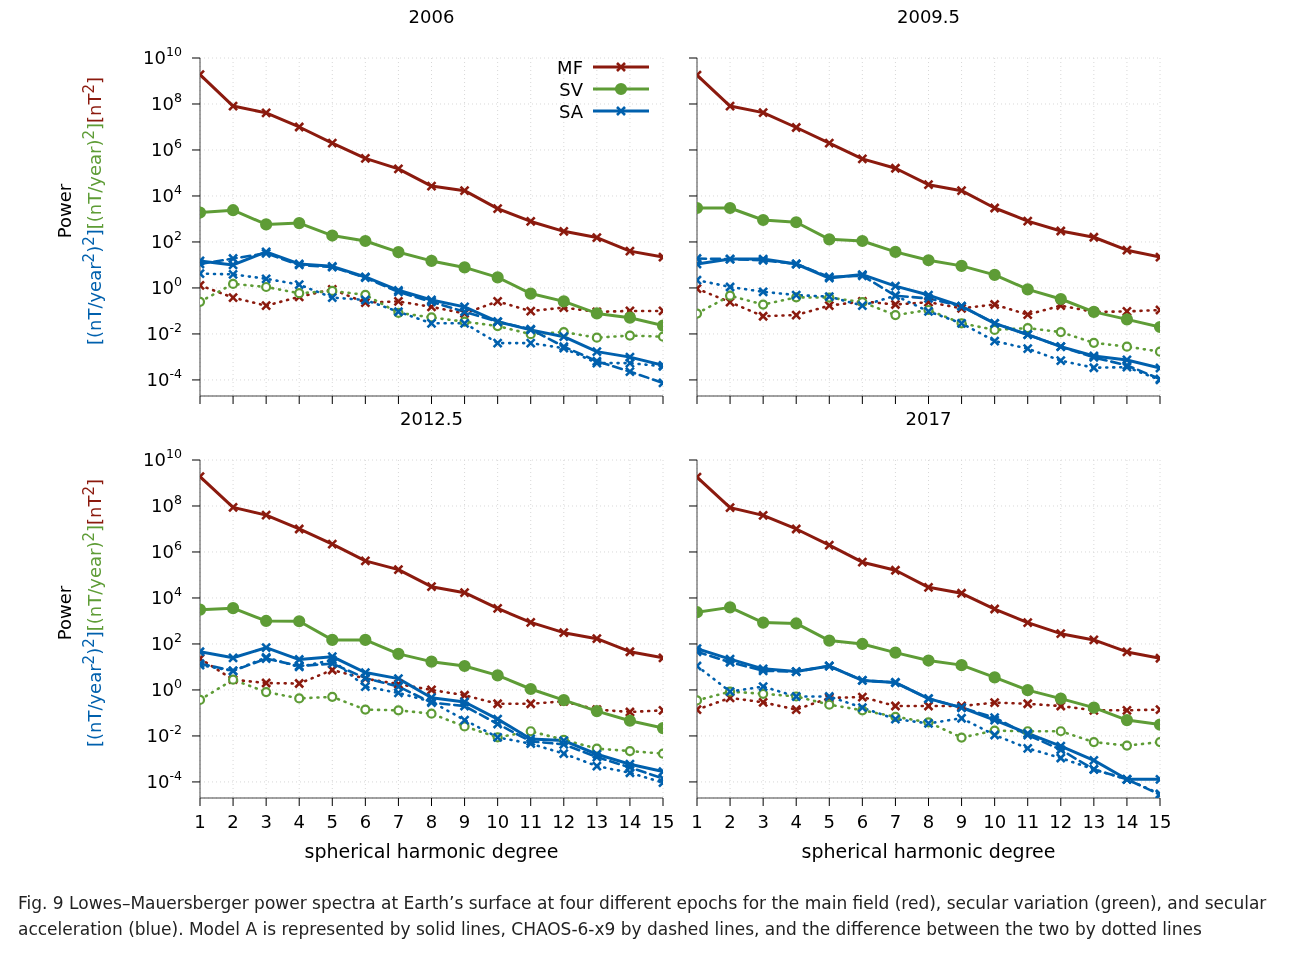  Describe the element at coordinates (569, 67) in the screenshot. I see `legend-label: MF` at that location.